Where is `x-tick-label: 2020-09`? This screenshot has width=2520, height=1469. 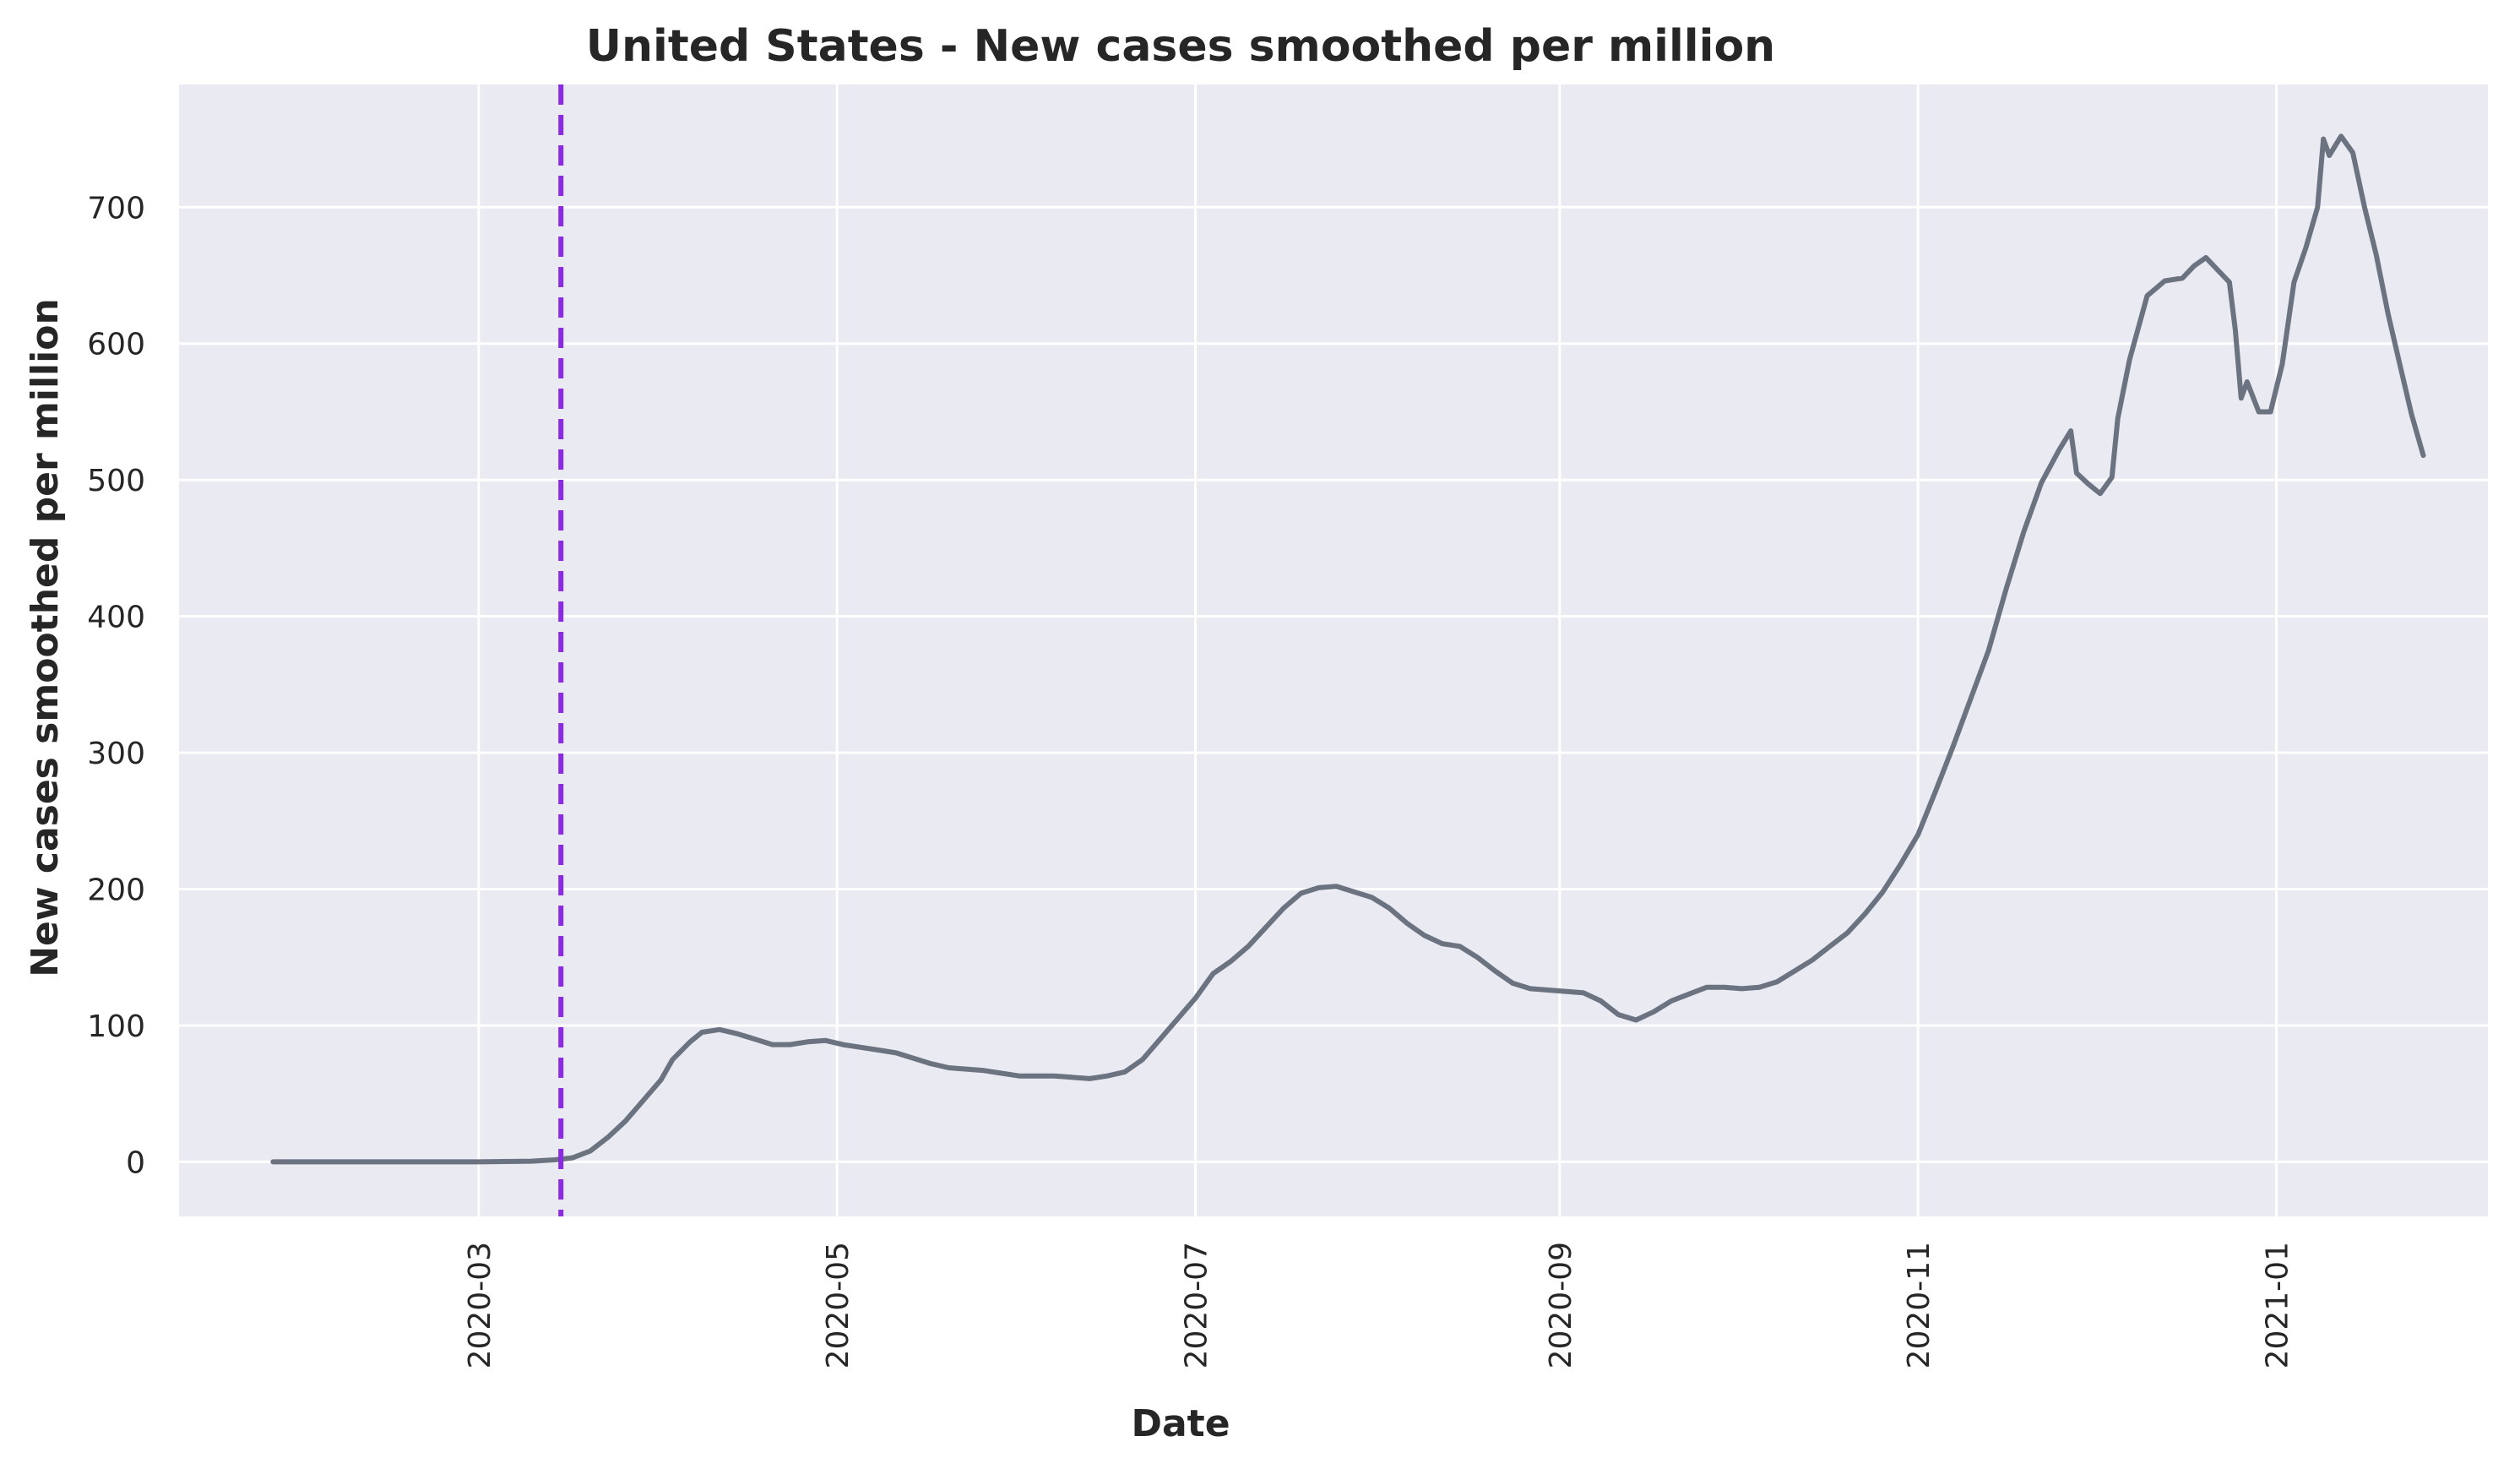
x-tick-label: 2020-09 is located at coordinates (1561, 1305).